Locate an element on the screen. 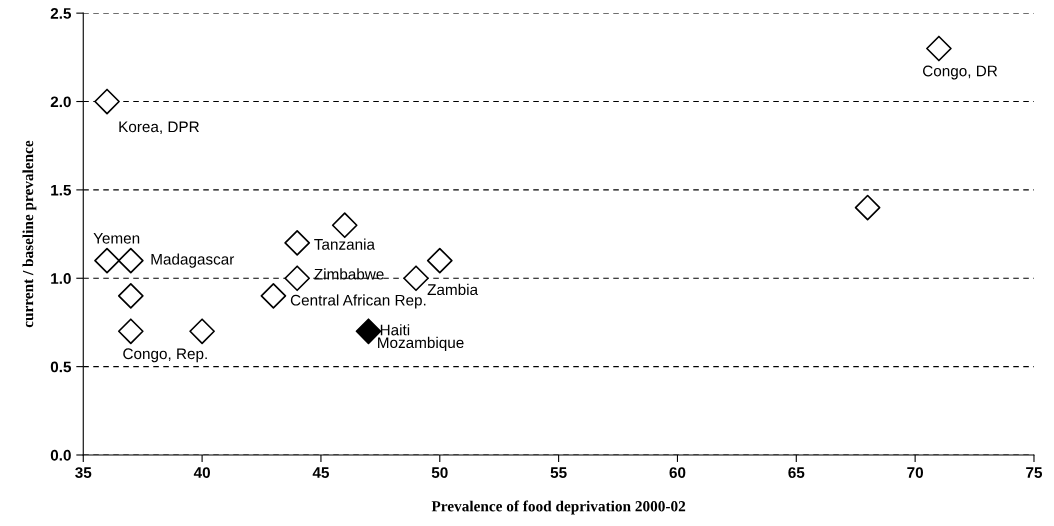  y-tick-label: 0.0 is located at coordinates (60, 455).